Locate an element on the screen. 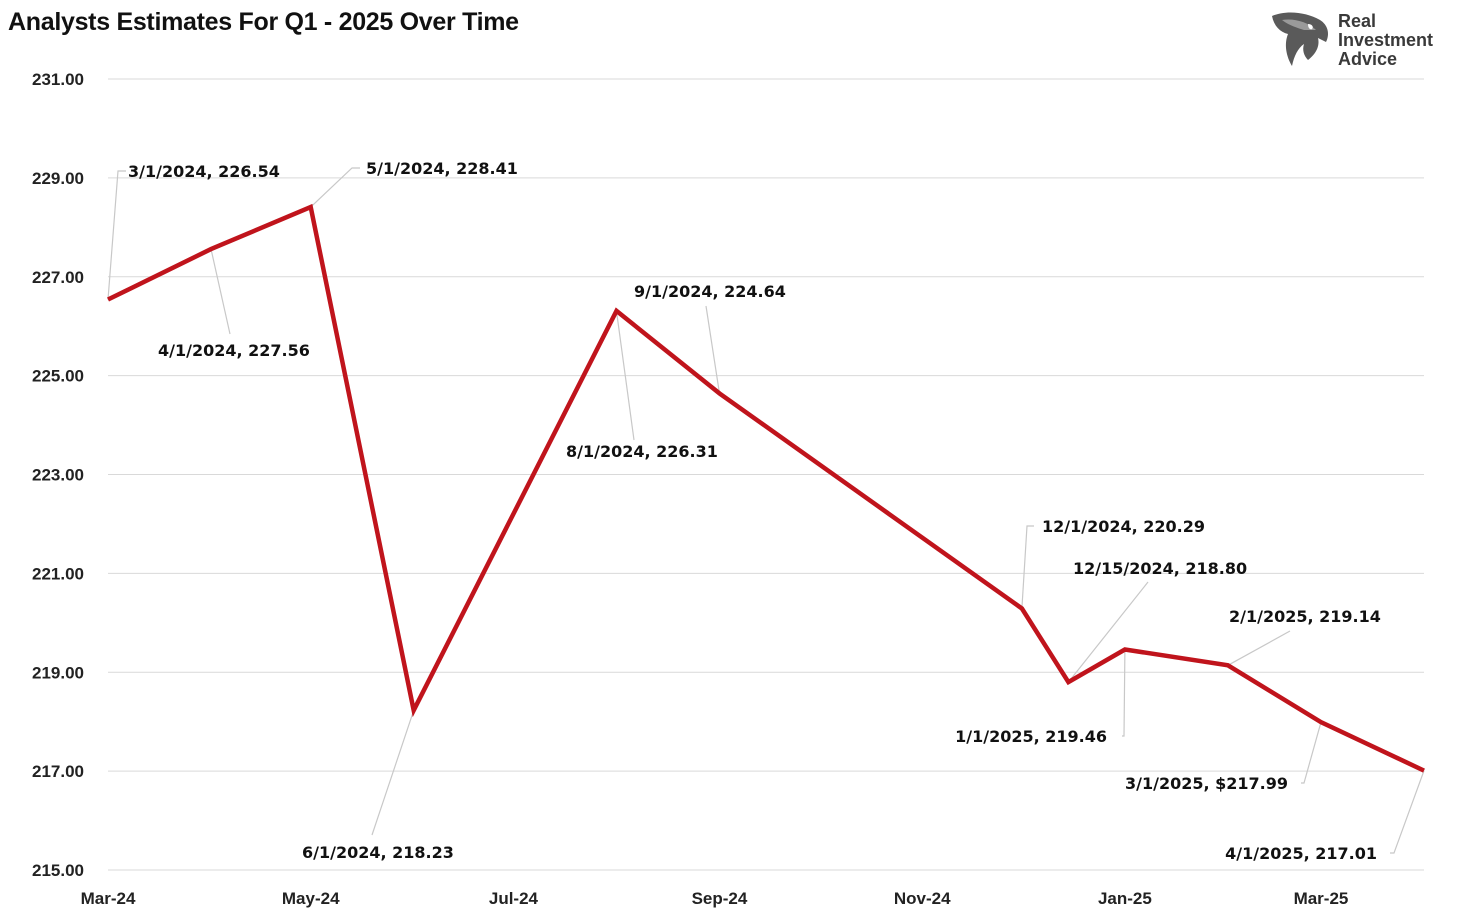 Image resolution: width=1478 pixels, height=924 pixels. y-tick-label: 223.00 is located at coordinates (58, 475).